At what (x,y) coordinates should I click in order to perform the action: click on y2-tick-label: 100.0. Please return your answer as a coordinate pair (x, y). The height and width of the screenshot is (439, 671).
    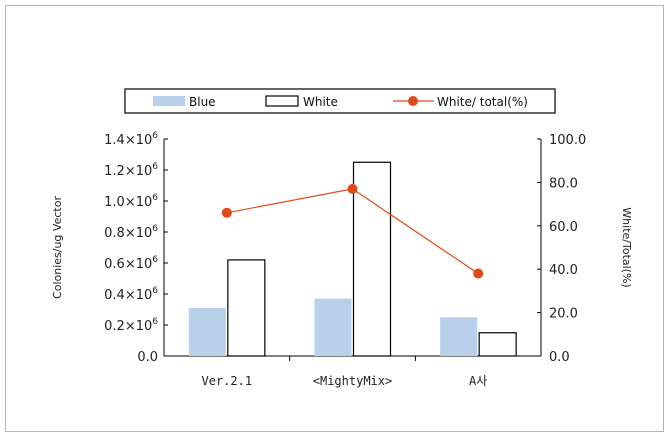
    Looking at the image, I should click on (567, 140).